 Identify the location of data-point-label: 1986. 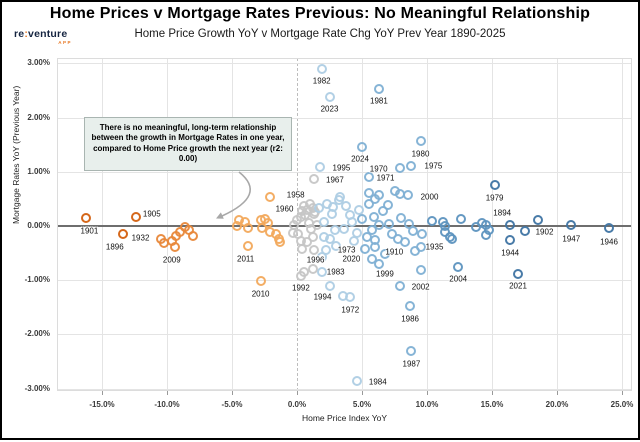
(410, 319).